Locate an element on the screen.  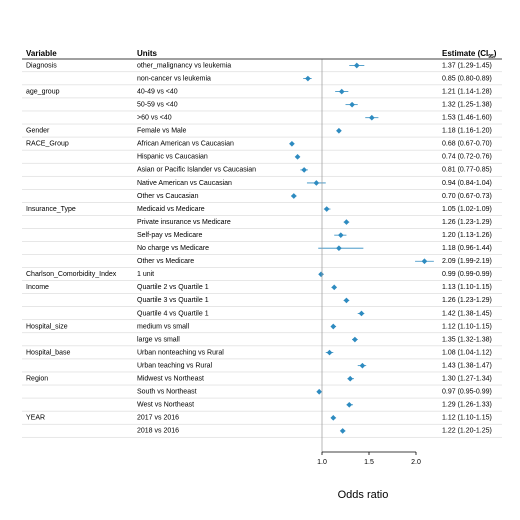
row-estimate-label: 1.30 (1.27-1.34) is located at coordinates (467, 379).